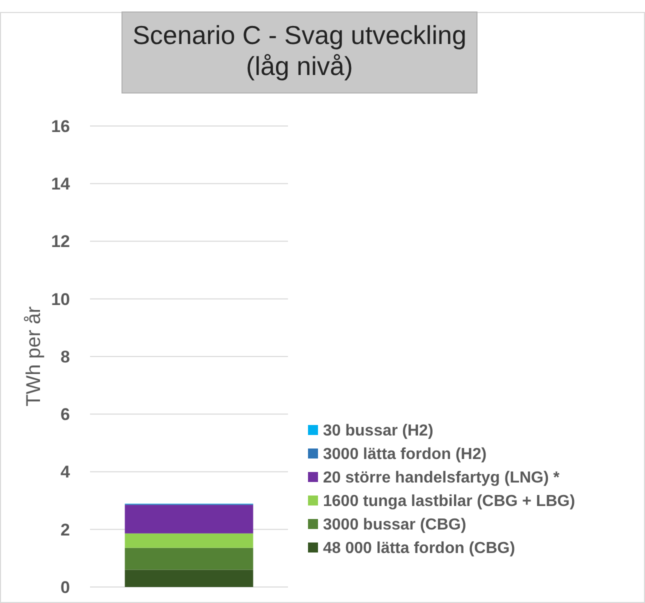  I want to click on legend-label: 30 bussar (H2), so click(378, 431).